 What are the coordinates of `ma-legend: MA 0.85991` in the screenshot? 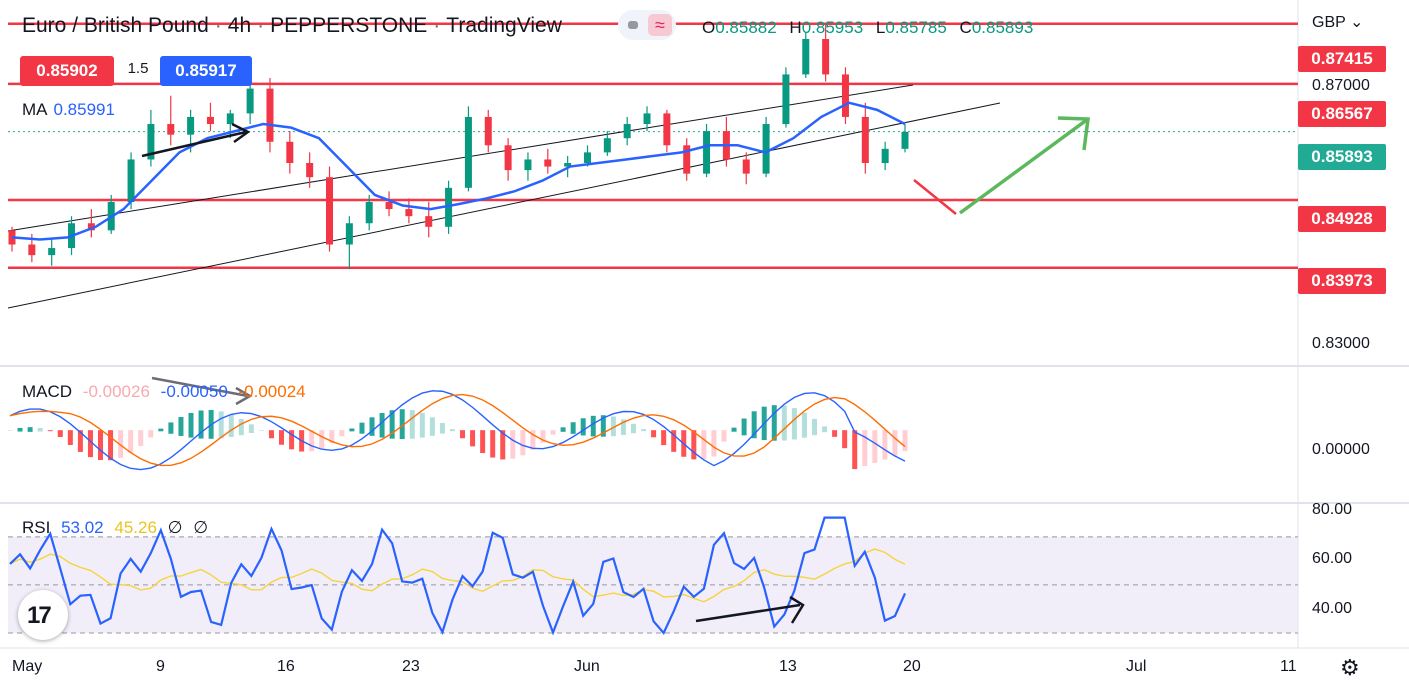 It's located at (68, 109).